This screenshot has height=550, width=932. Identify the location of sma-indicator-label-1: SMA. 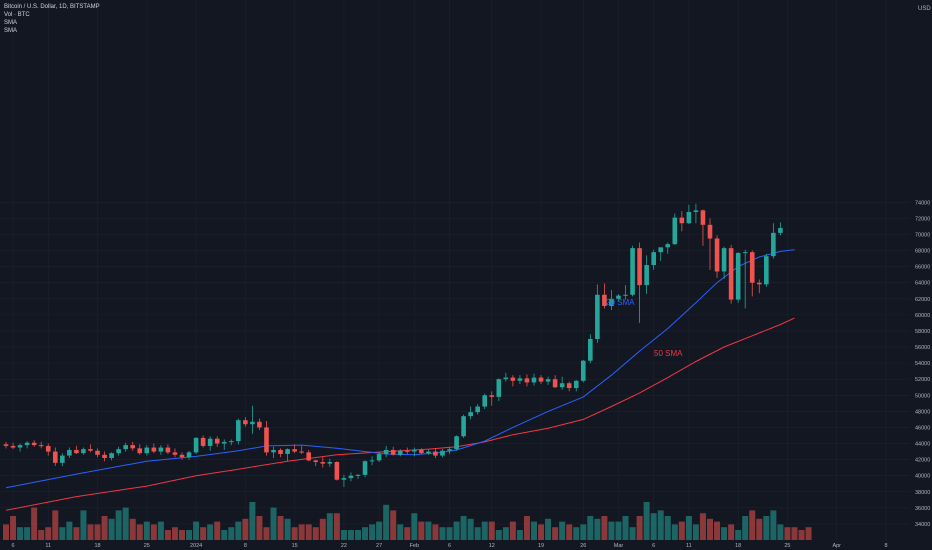
(11, 23).